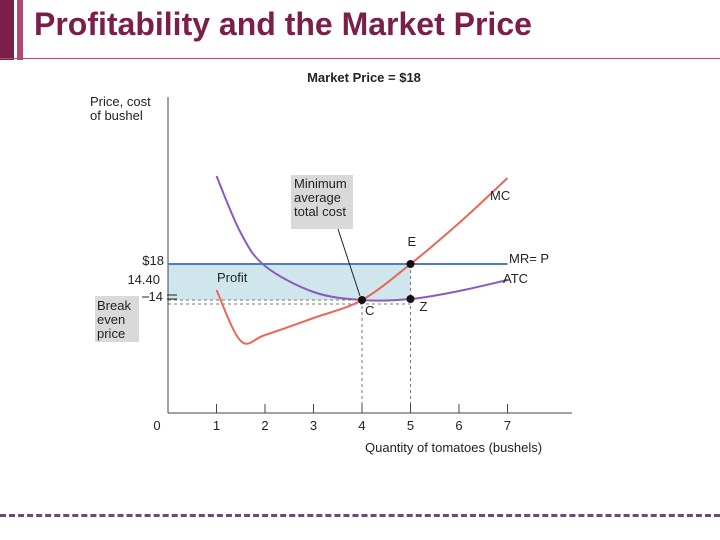 Image resolution: width=720 pixels, height=540 pixels. What do you see at coordinates (369, 310) in the screenshot?
I see `point-label-c: C` at bounding box center [369, 310].